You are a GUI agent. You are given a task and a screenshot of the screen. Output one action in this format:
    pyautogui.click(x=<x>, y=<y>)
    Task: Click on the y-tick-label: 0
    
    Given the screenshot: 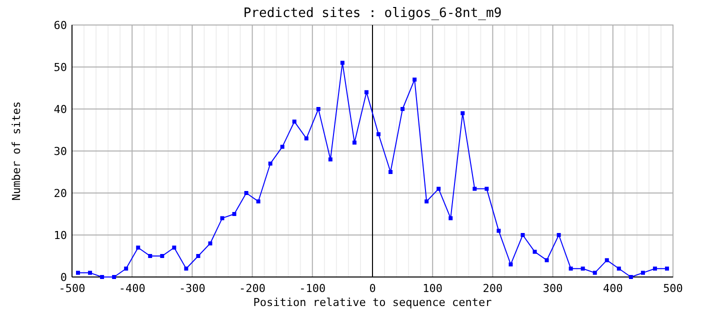 What is the action you would take?
    pyautogui.click(x=63, y=277)
    